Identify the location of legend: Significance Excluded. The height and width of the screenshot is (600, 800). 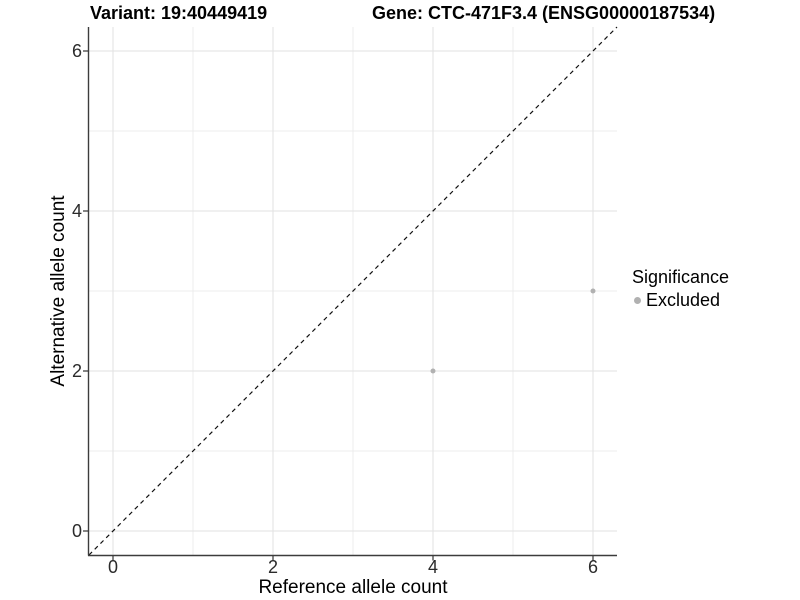
(680, 289).